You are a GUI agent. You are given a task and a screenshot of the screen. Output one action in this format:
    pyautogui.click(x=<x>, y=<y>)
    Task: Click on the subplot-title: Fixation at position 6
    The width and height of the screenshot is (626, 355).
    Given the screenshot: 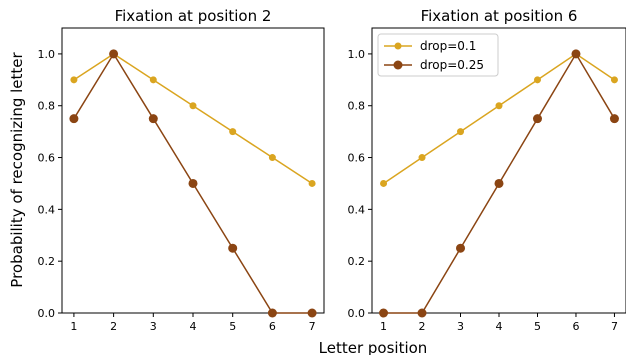 What is the action you would take?
    pyautogui.click(x=499, y=16)
    